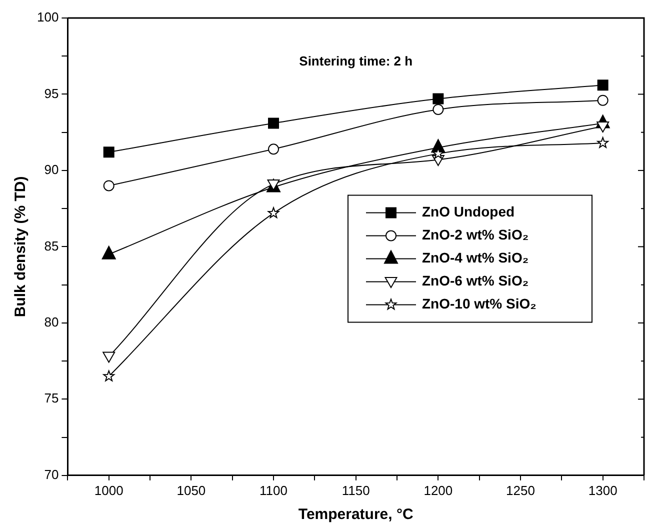 Image resolution: width=650 pixels, height=532 pixels. What do you see at coordinates (468, 212) in the screenshot?
I see `legend-label: ZnO Undoped` at bounding box center [468, 212].